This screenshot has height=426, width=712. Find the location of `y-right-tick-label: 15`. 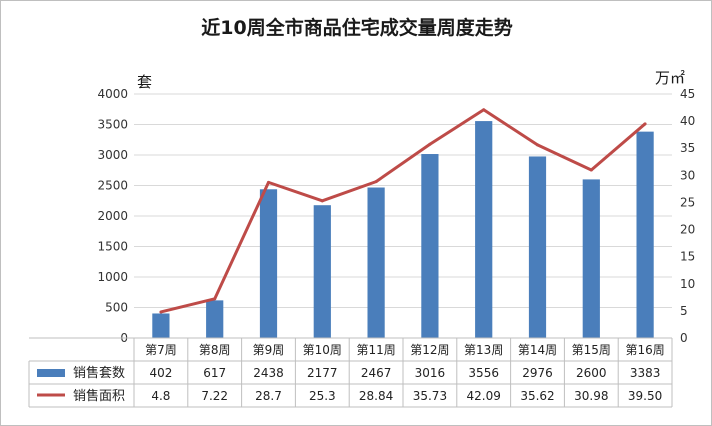

y-right-tick-label: 15 is located at coordinates (687, 257).